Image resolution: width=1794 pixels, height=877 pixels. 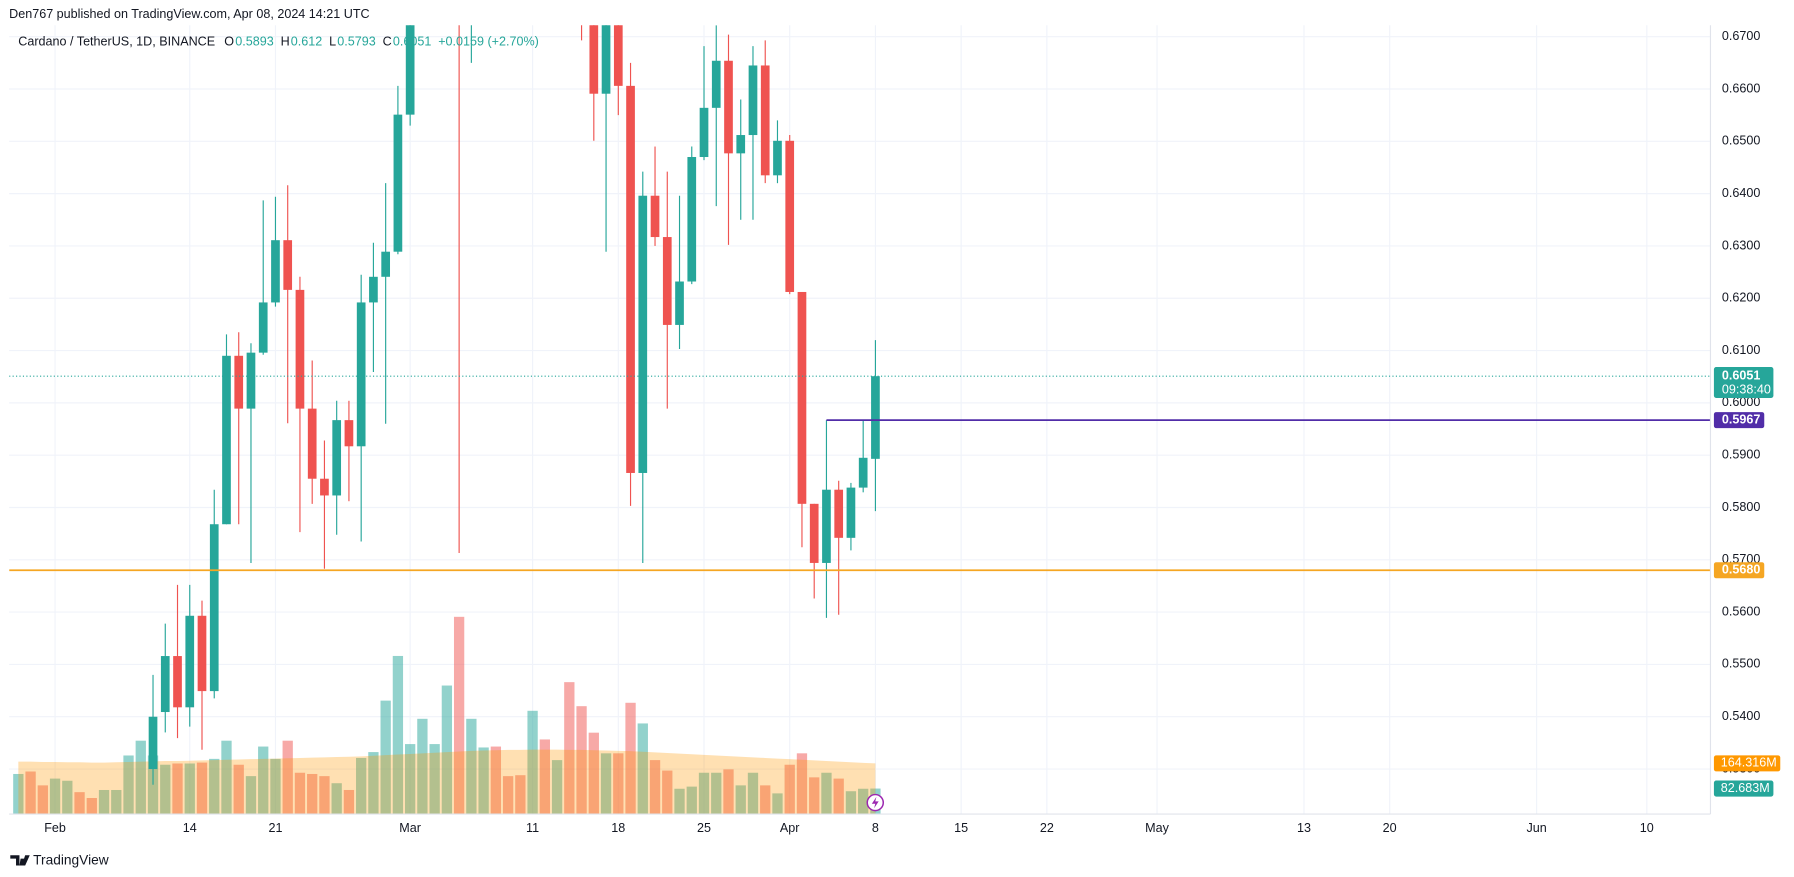 I want to click on y-tick-label: 0.5900, so click(x=1741, y=455).